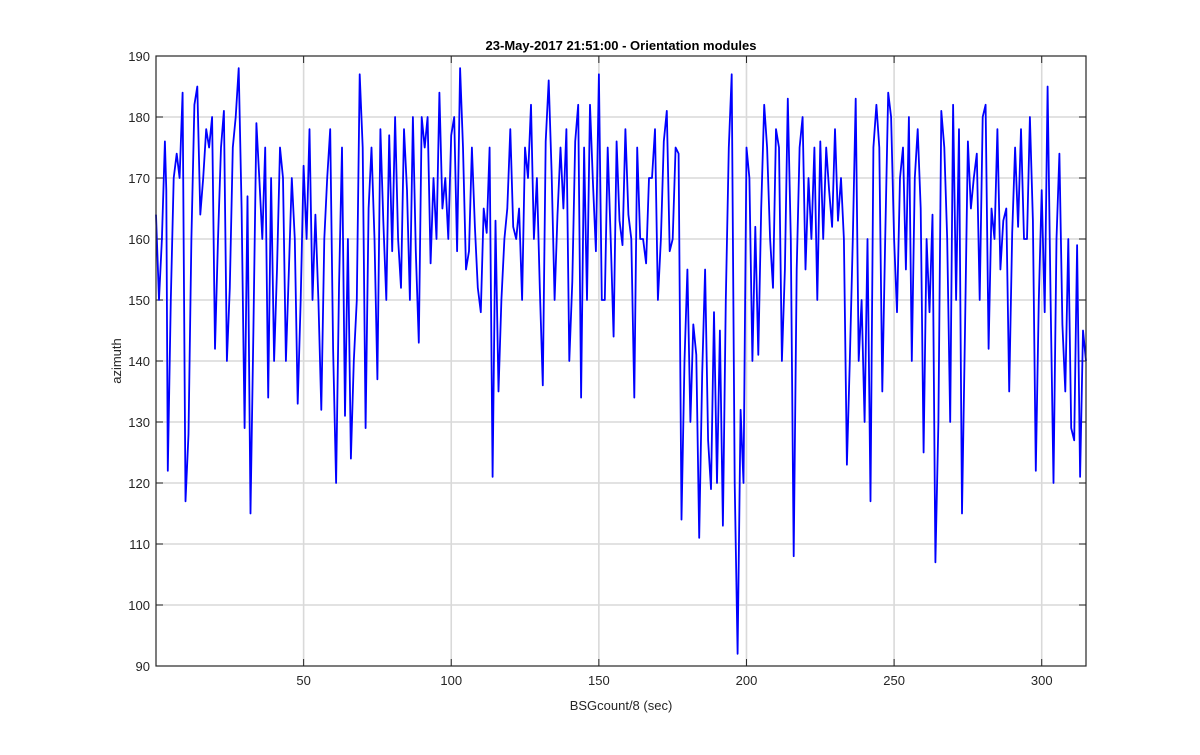  I want to click on y-tick-labels: 90 100 110 120 130 140 150 160 170 180 190, so click(139, 361).